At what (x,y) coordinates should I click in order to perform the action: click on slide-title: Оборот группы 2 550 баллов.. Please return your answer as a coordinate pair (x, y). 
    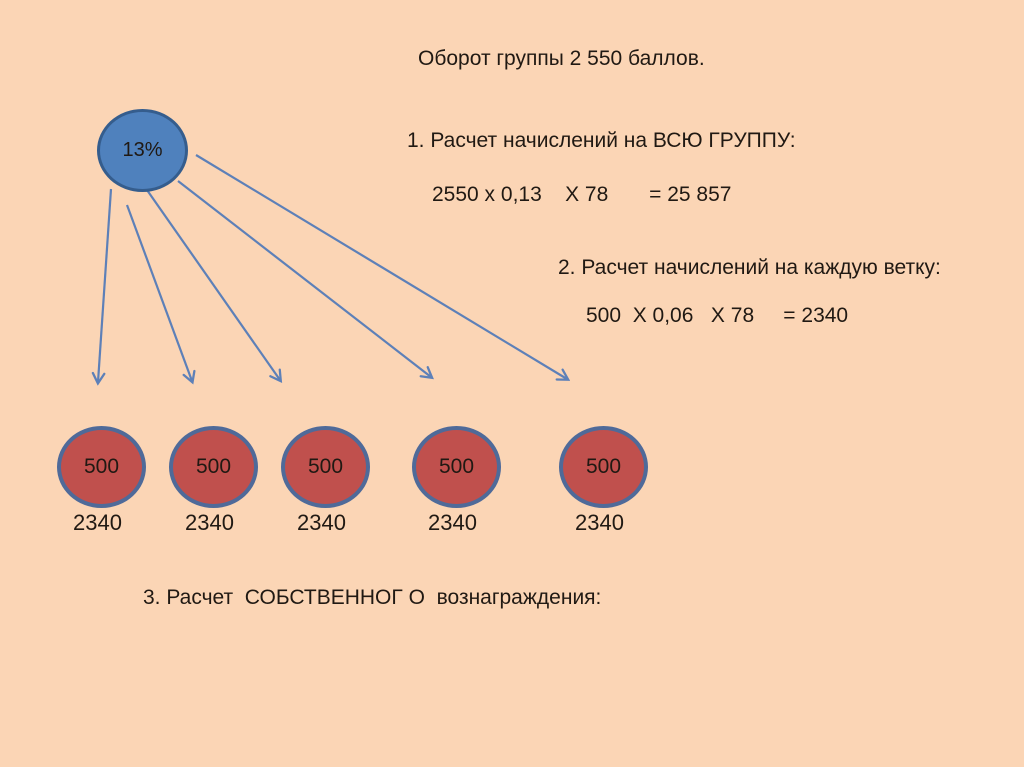
    Looking at the image, I should click on (561, 58).